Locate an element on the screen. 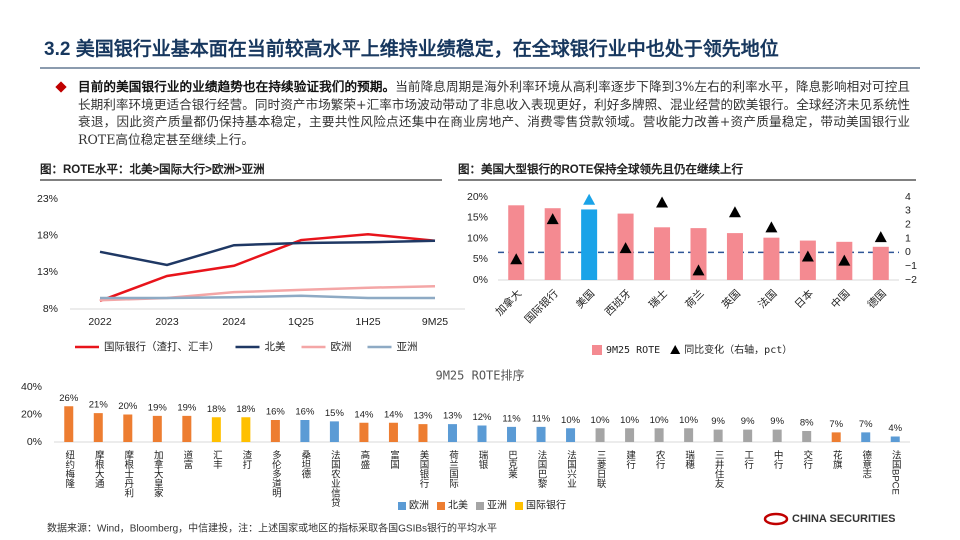 The image size is (960, 540). y2-tick-label: −1 is located at coordinates (911, 266).